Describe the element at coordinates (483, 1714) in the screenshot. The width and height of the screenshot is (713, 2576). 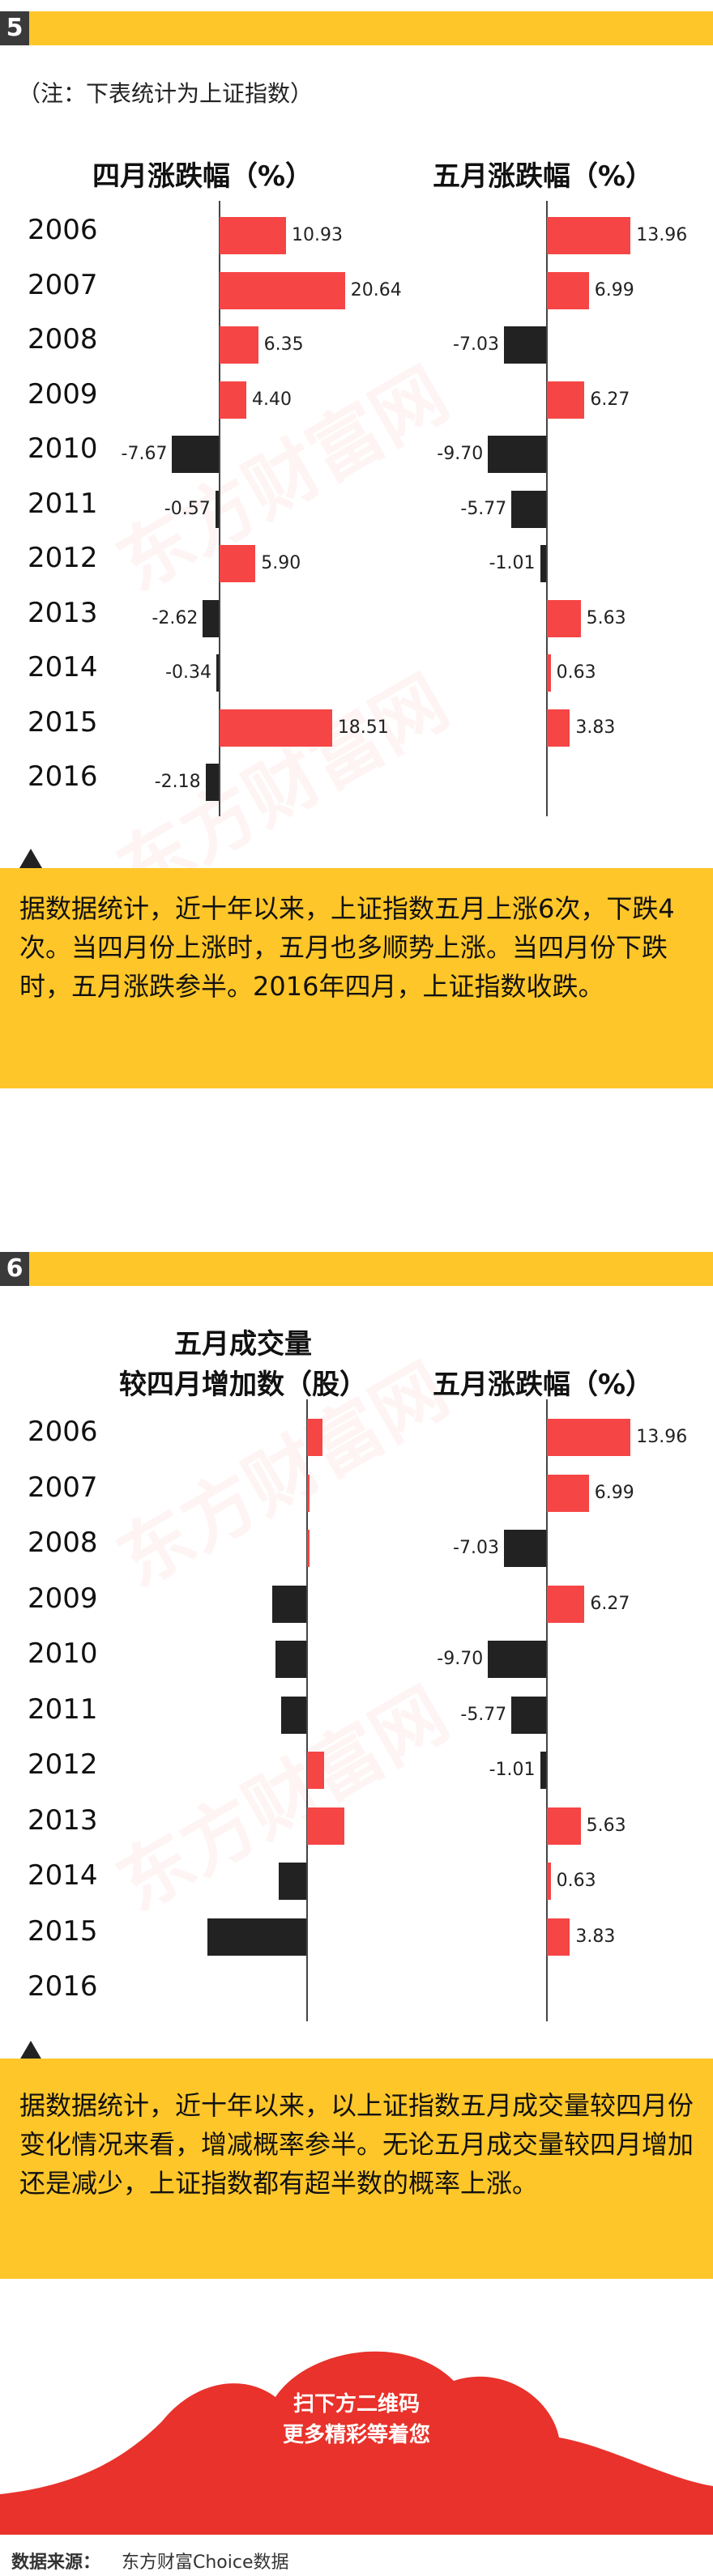
I see `may-change-2-value-label: -5.77` at that location.